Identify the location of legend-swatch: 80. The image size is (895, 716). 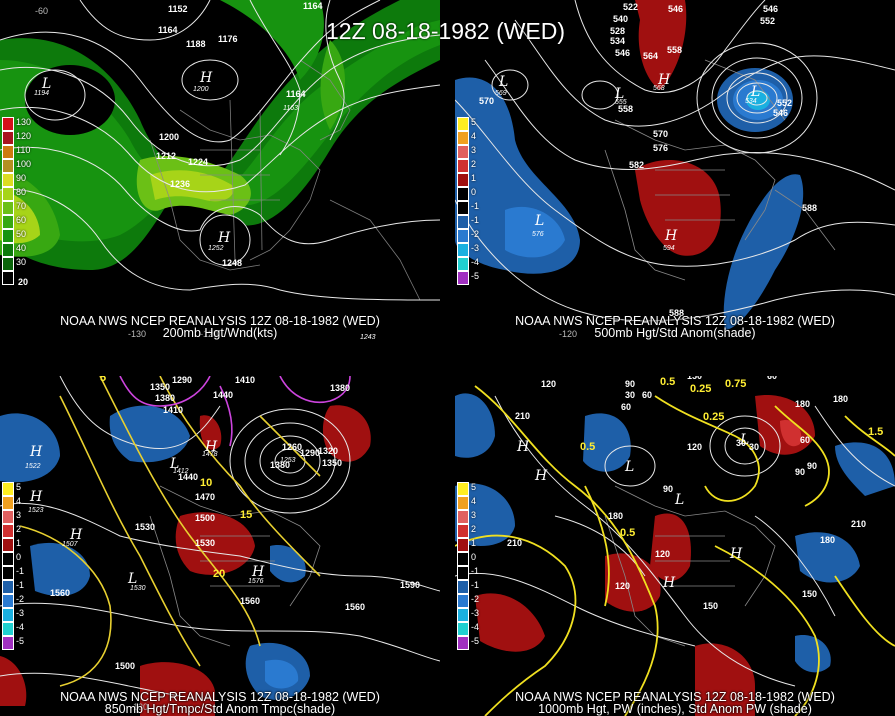
(14, 194).